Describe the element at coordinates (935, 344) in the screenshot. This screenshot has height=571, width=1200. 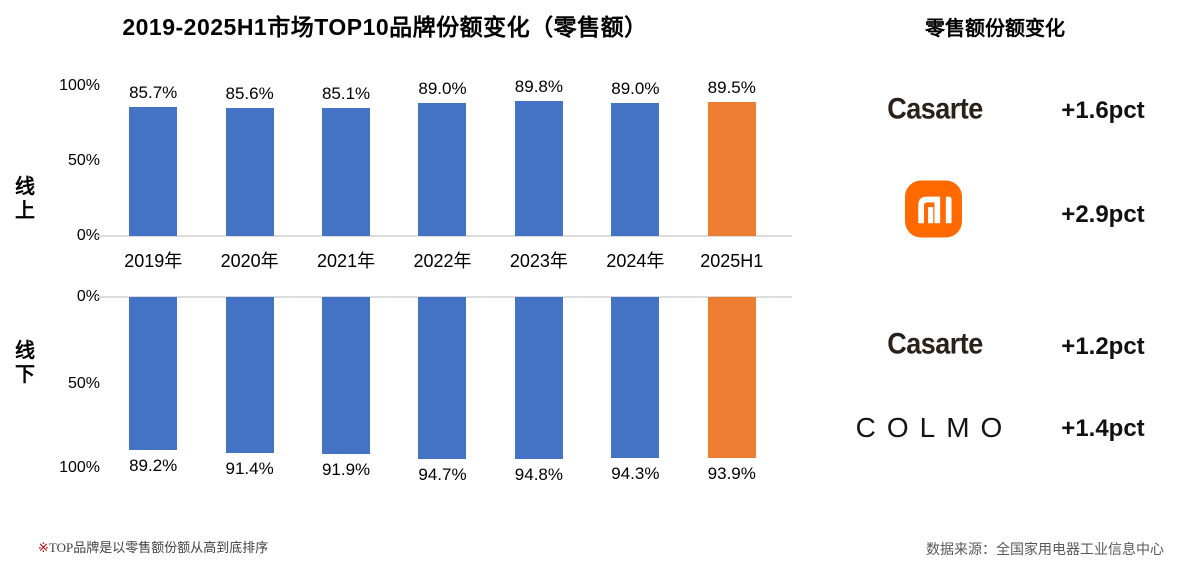
I see `casarte-logo-offline: Casarte` at that location.